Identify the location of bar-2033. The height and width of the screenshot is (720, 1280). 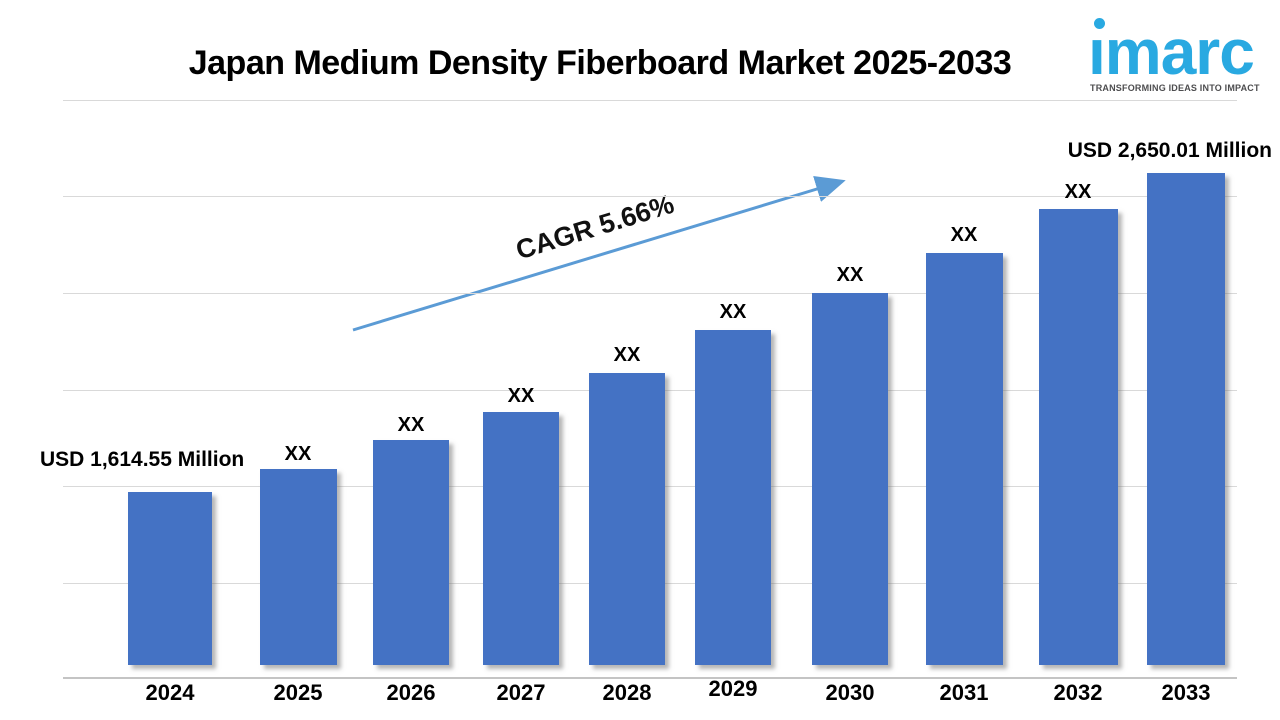
(1186, 419).